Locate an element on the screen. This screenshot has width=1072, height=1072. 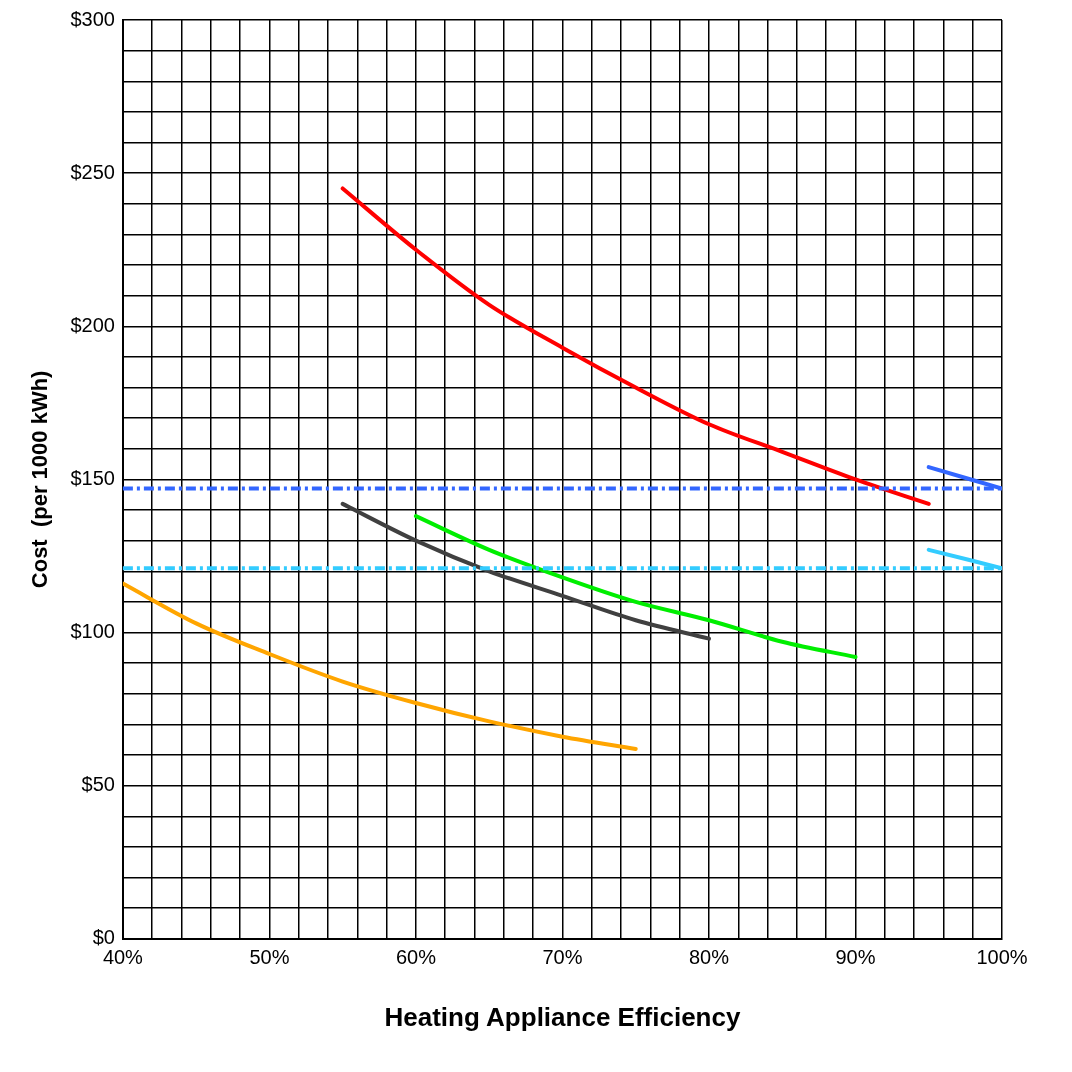
y-tick-label: $0 is located at coordinates (103, 937).